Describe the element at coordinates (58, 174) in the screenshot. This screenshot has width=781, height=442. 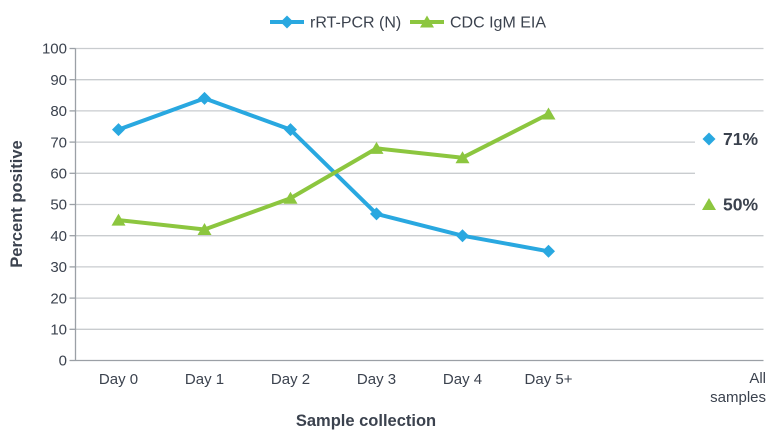
I see `y-tick-label: 60` at that location.